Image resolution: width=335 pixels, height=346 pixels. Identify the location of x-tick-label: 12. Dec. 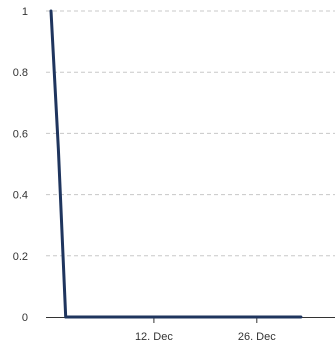
(154, 337).